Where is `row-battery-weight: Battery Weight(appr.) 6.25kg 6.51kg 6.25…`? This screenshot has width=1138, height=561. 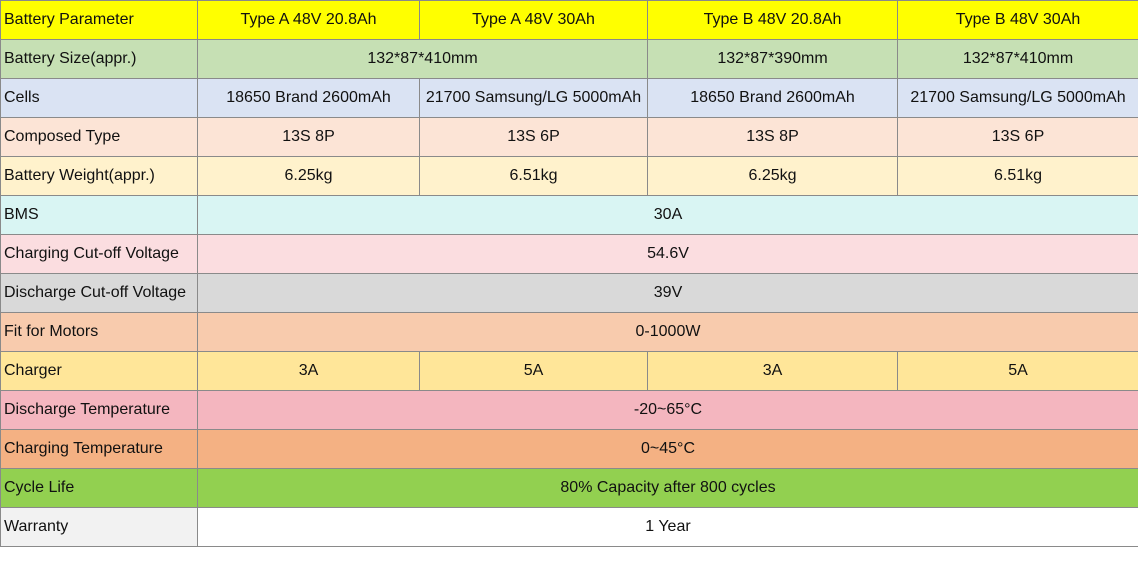
row-battery-weight: Battery Weight(appr.) 6.25kg 6.51kg 6.25… is located at coordinates (569, 176).